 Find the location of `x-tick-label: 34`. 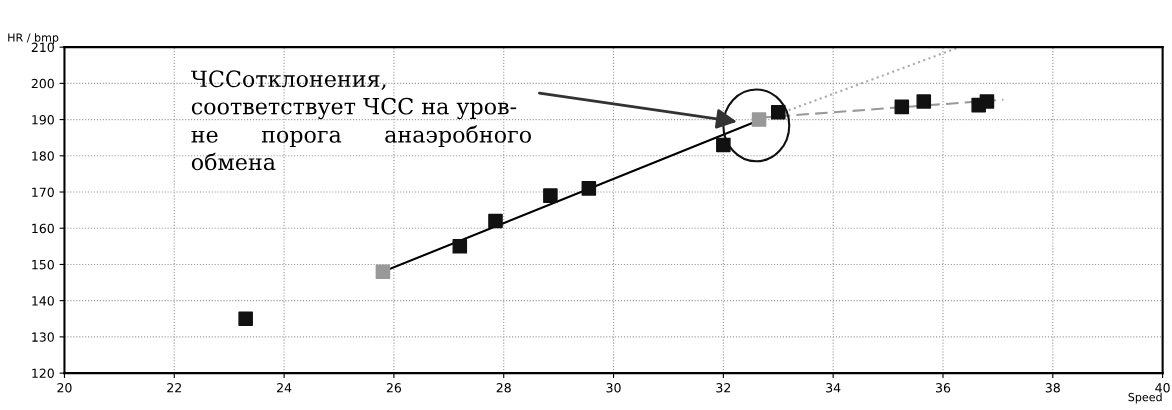

x-tick-label: 34 is located at coordinates (833, 388).